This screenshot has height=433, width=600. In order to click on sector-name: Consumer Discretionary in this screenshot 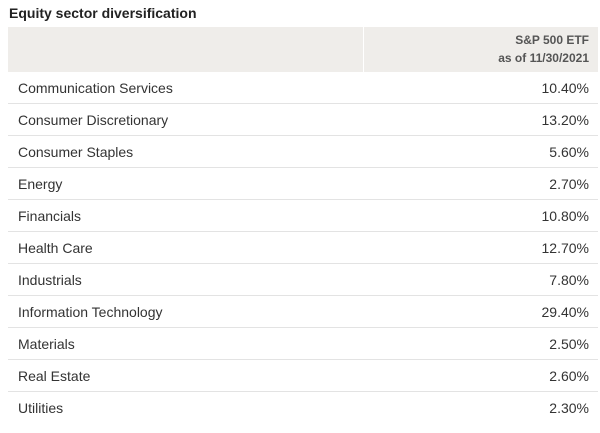, I will do `click(93, 119)`.